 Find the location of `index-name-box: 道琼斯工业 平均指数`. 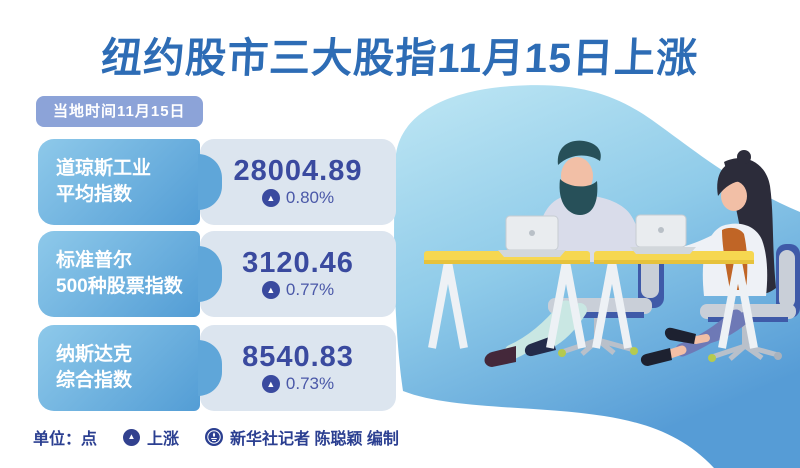

index-name-box: 道琼斯工业 平均指数 is located at coordinates (119, 182).